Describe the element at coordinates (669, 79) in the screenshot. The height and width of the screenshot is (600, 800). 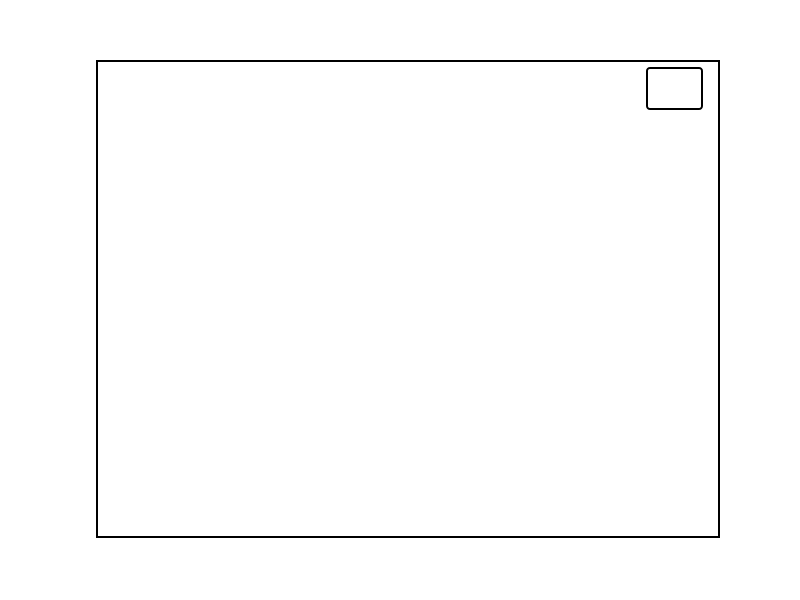
I see `tp-color-swatch` at that location.